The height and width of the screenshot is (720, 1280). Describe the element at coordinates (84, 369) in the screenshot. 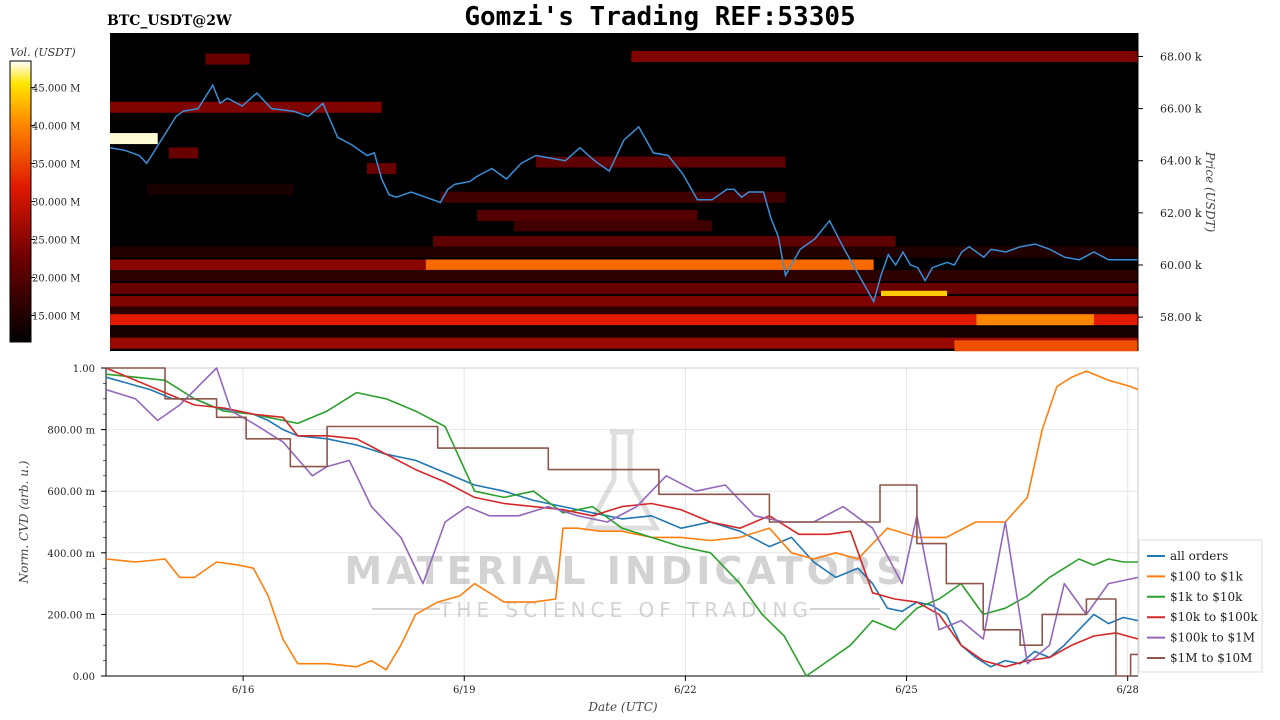

I see `cvd-y-tick-label: 1.00` at that location.